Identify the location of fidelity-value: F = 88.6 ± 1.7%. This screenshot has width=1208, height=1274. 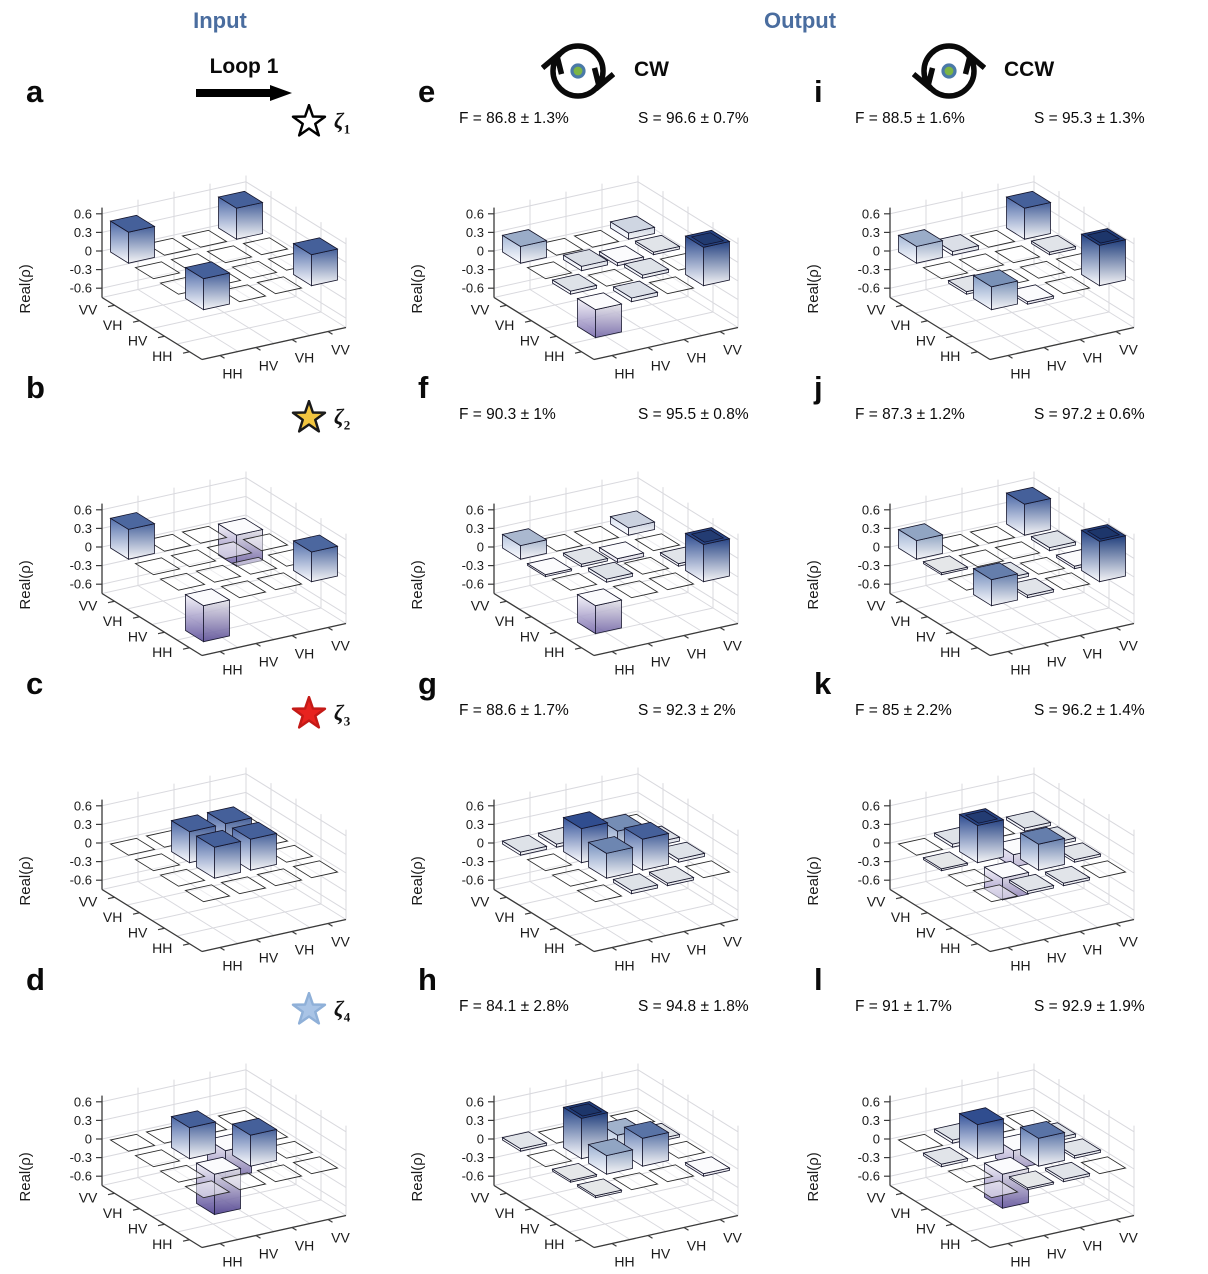
(514, 710).